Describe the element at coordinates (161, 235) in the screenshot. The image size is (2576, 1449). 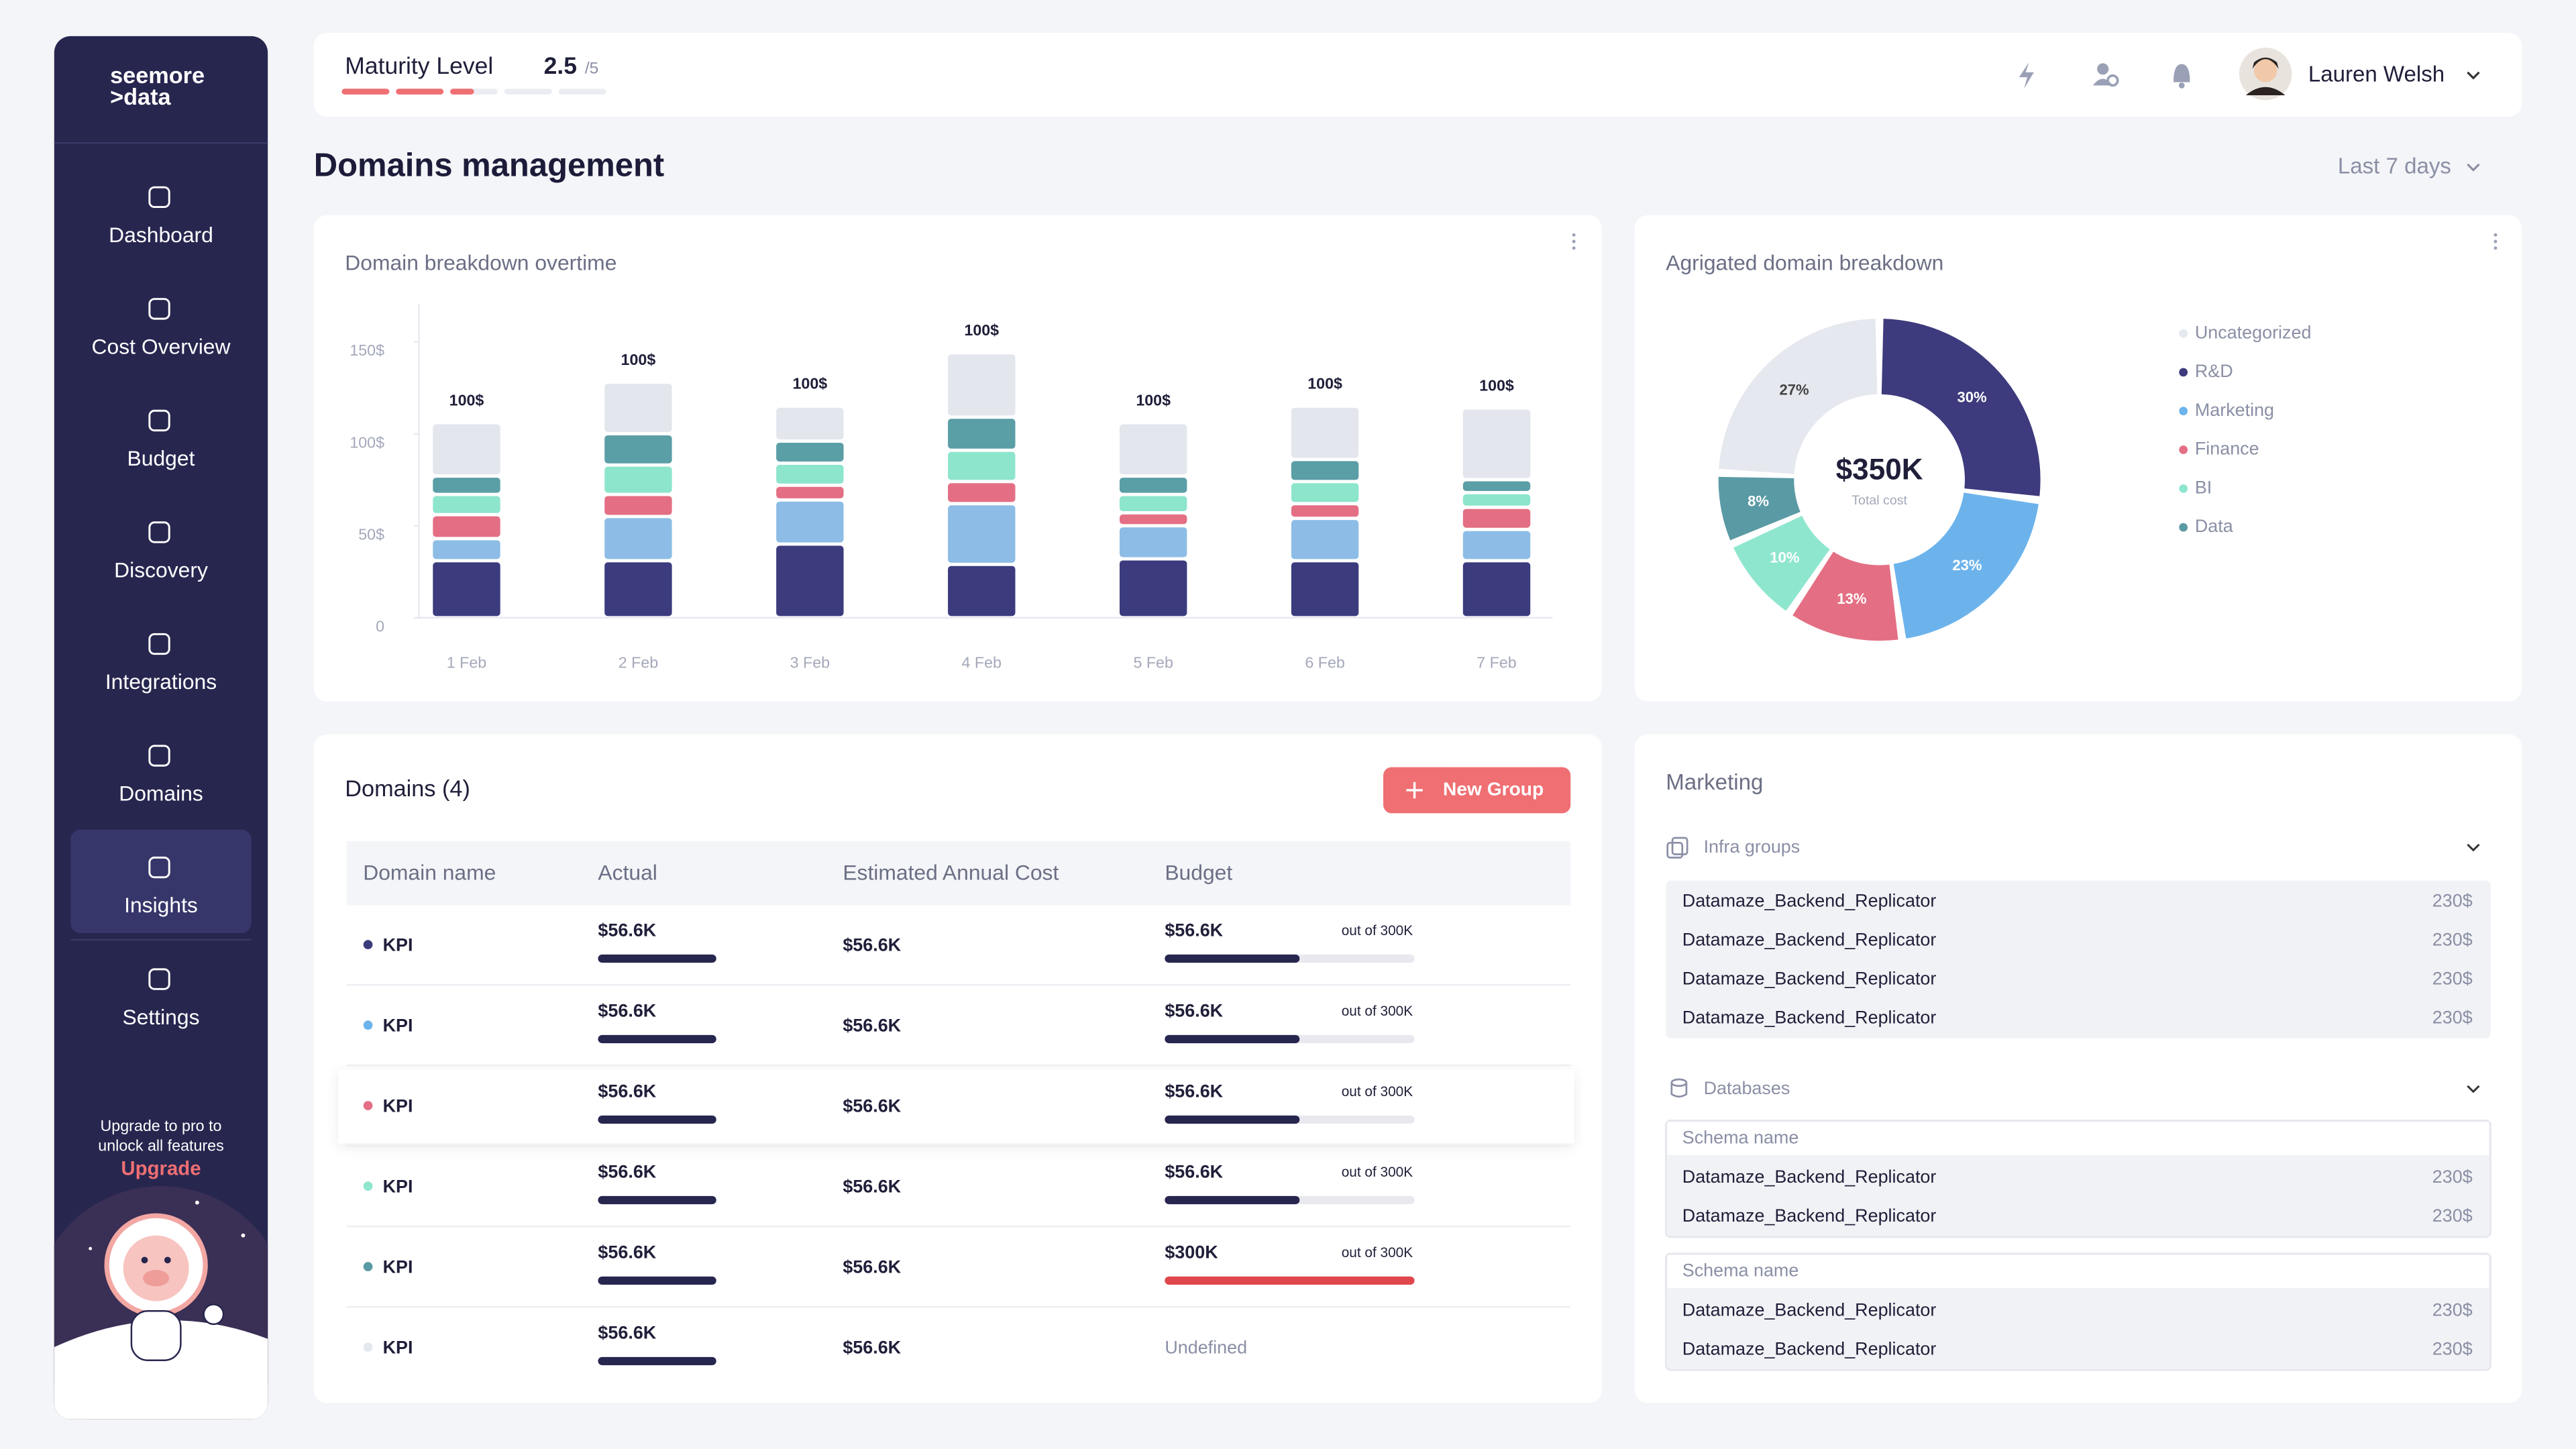
I see `nav-label: Dashboard` at that location.